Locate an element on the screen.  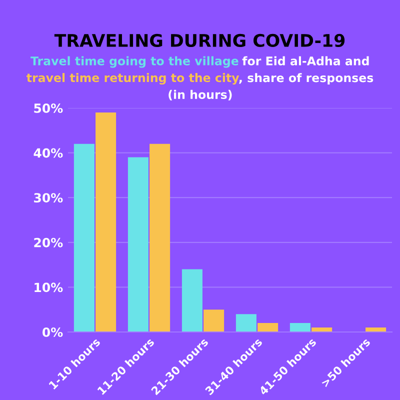
text: , share of responses is located at coordinates (306, 79).